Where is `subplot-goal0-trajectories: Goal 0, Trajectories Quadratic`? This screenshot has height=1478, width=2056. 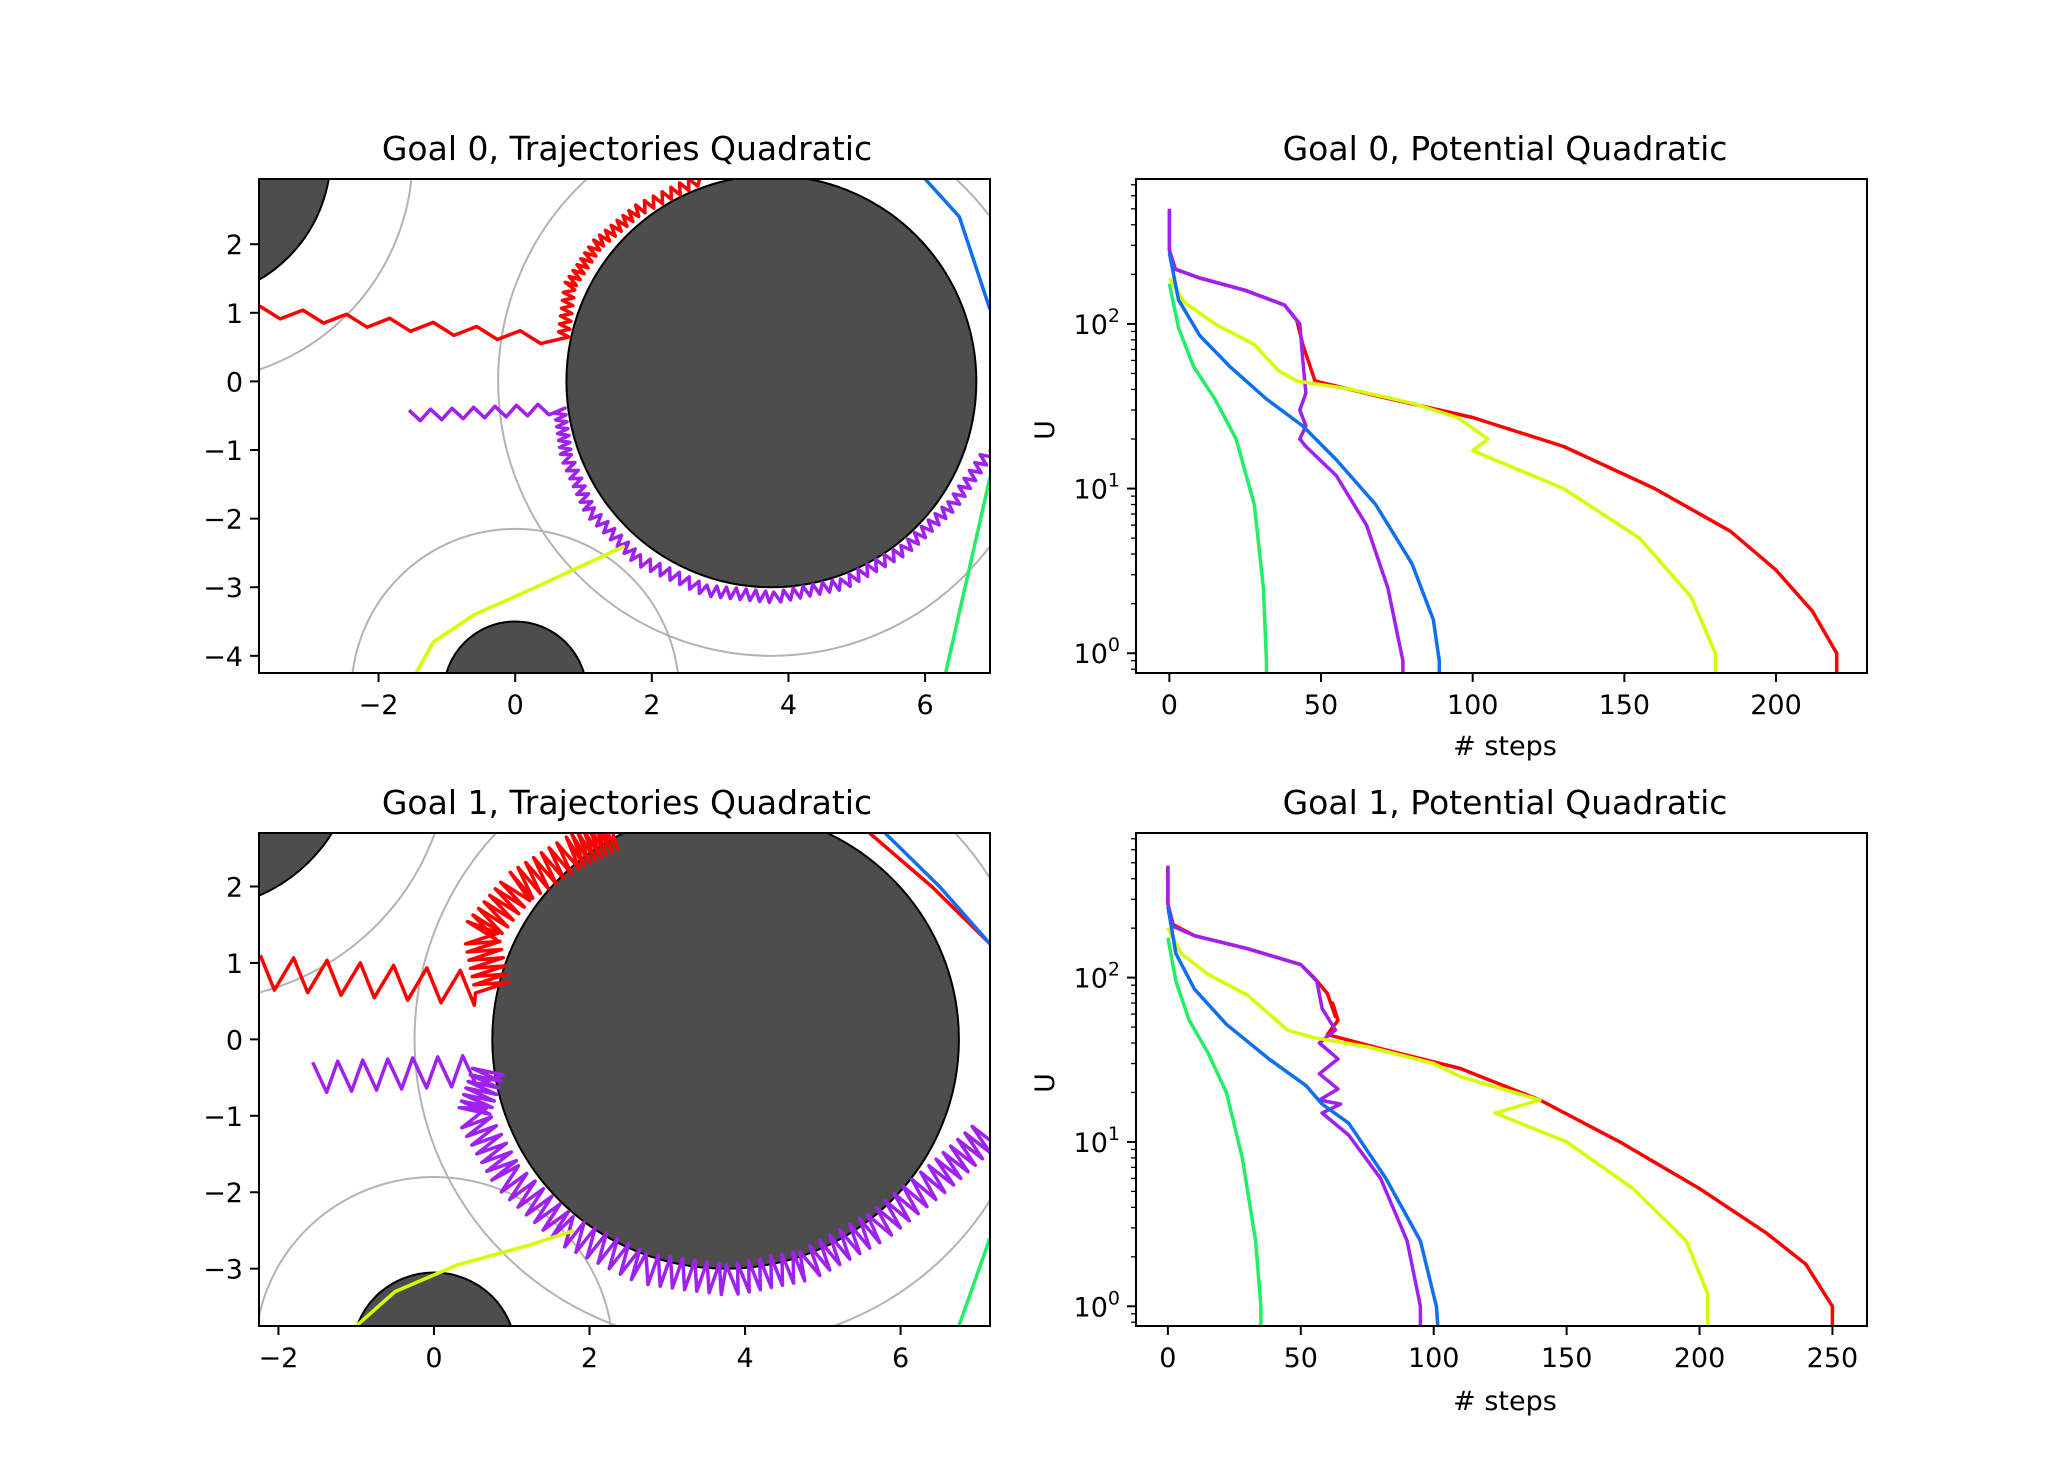
subplot-goal0-trajectories: Goal 0, Trajectories Quadratic is located at coordinates (627, 148).